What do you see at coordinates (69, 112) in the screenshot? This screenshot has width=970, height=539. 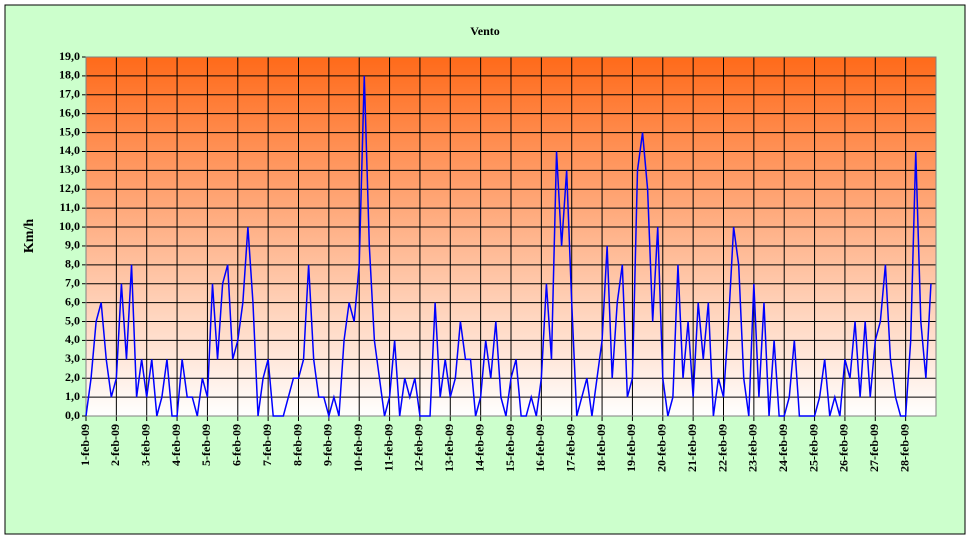 I see `y-tick-label: 16,0` at bounding box center [69, 112].